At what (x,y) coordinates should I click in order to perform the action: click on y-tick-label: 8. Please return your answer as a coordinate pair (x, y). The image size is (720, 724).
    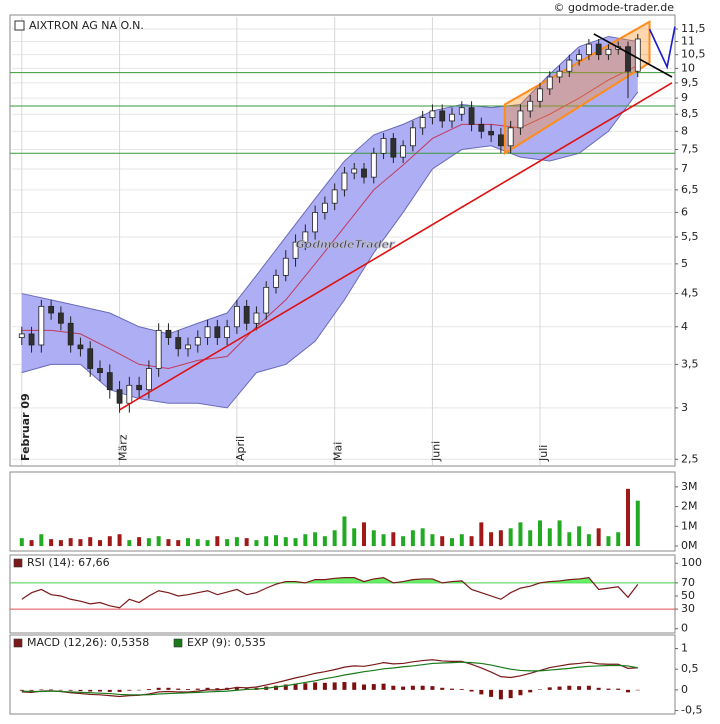
    Looking at the image, I should click on (684, 130).